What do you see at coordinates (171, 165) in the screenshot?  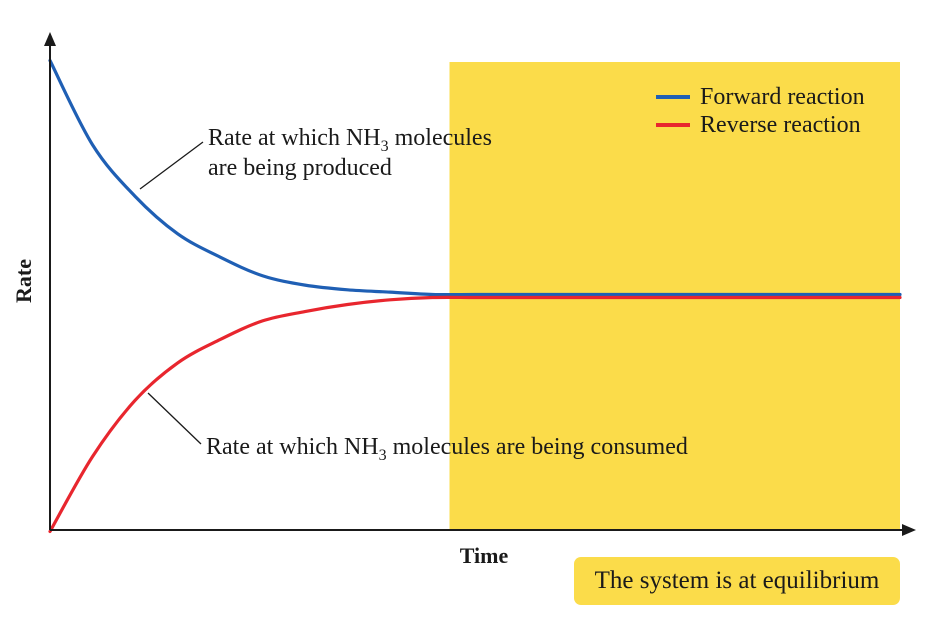 I see `forward-leader-line` at bounding box center [171, 165].